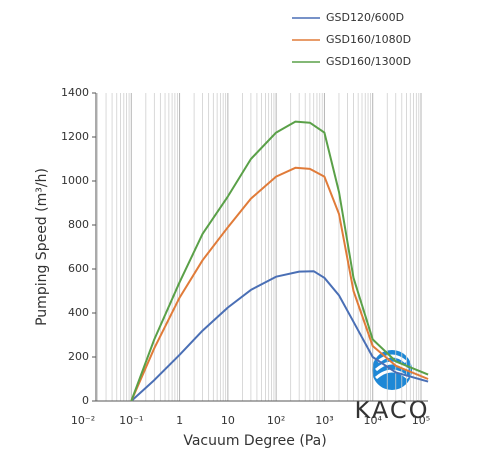  What do you see at coordinates (78, 312) in the screenshot?
I see `y-tick-label: 400` at bounding box center [78, 312].